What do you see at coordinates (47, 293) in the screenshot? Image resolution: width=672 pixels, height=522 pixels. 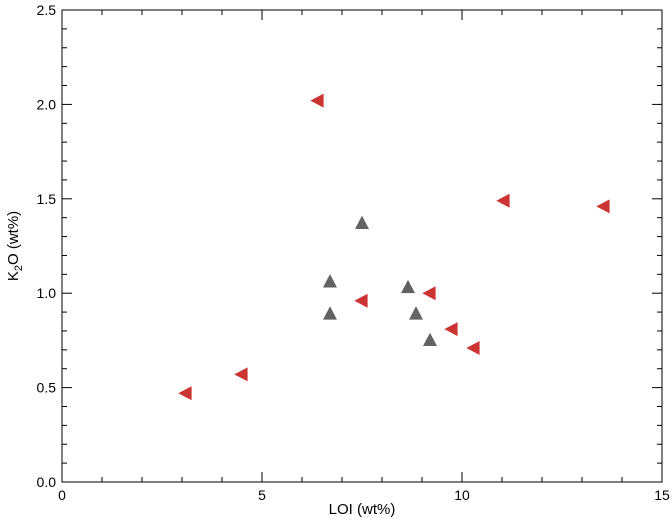 I see `y-tick-label: 1.0` at bounding box center [47, 293].